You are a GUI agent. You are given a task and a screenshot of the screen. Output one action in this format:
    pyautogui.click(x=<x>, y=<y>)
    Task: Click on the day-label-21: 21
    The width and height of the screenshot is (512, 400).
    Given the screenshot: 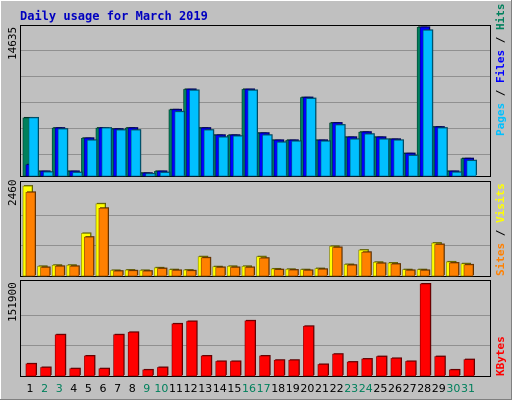 What is the action you would take?
    pyautogui.click(x=322, y=388)
    